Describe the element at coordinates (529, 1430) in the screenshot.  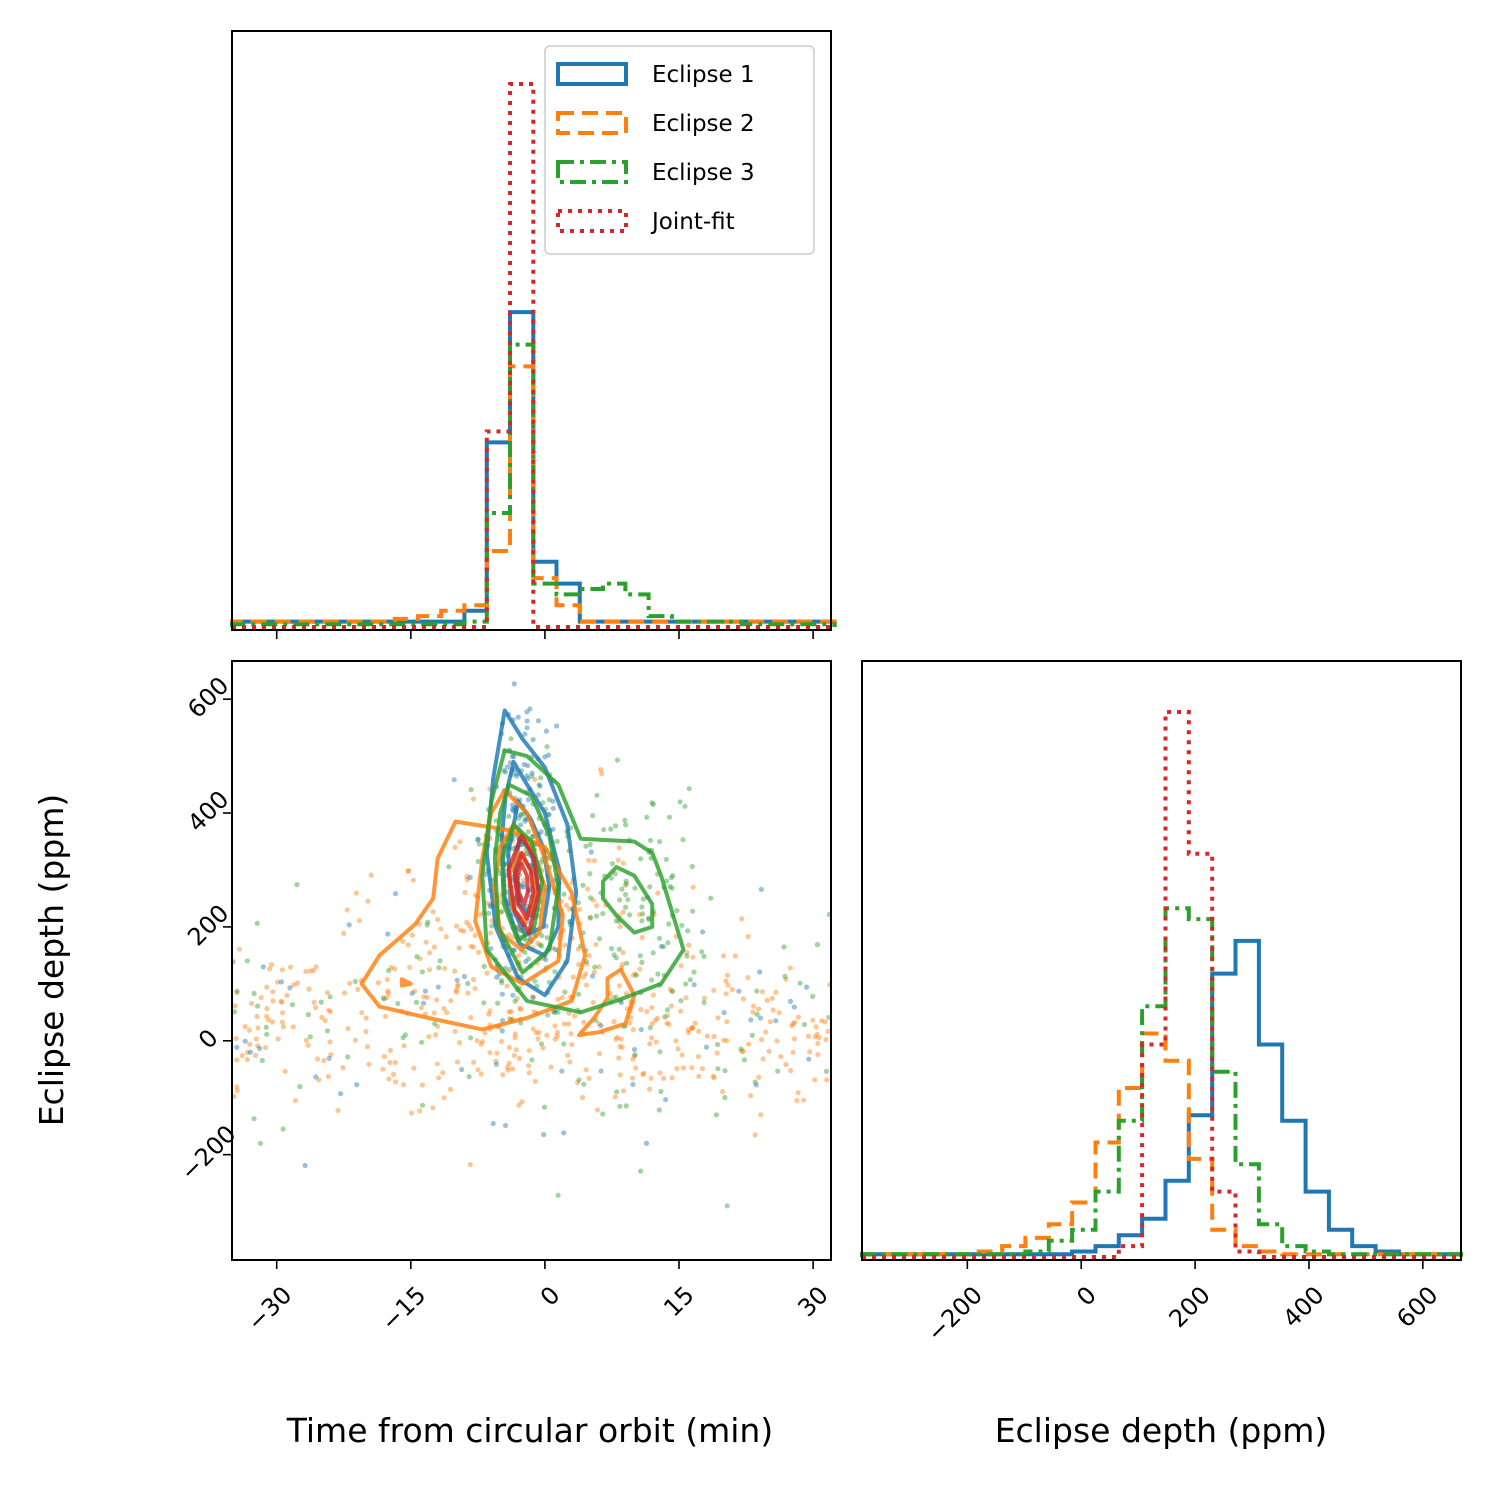
I see `x-axis-label-time: Time from circular orbit (min)` at that location.